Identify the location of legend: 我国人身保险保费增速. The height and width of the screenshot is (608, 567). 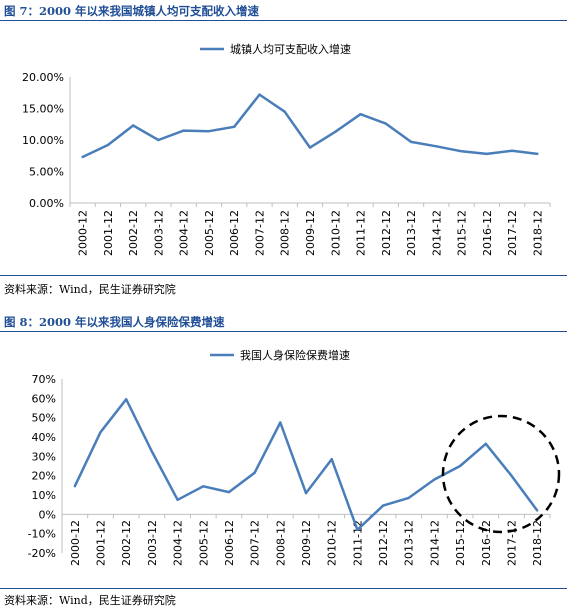
(280, 355).